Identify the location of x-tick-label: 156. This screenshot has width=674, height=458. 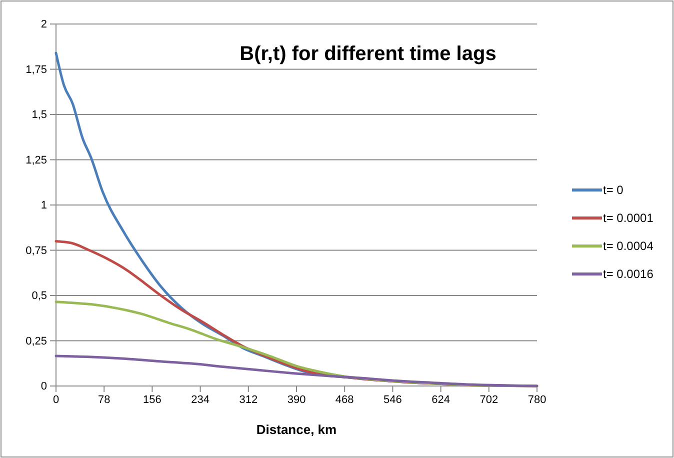
(152, 400).